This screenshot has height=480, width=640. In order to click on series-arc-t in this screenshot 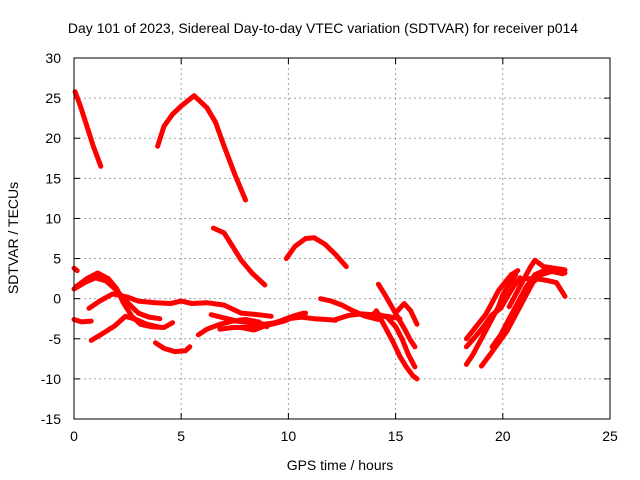, I will do `click(396, 315)`.